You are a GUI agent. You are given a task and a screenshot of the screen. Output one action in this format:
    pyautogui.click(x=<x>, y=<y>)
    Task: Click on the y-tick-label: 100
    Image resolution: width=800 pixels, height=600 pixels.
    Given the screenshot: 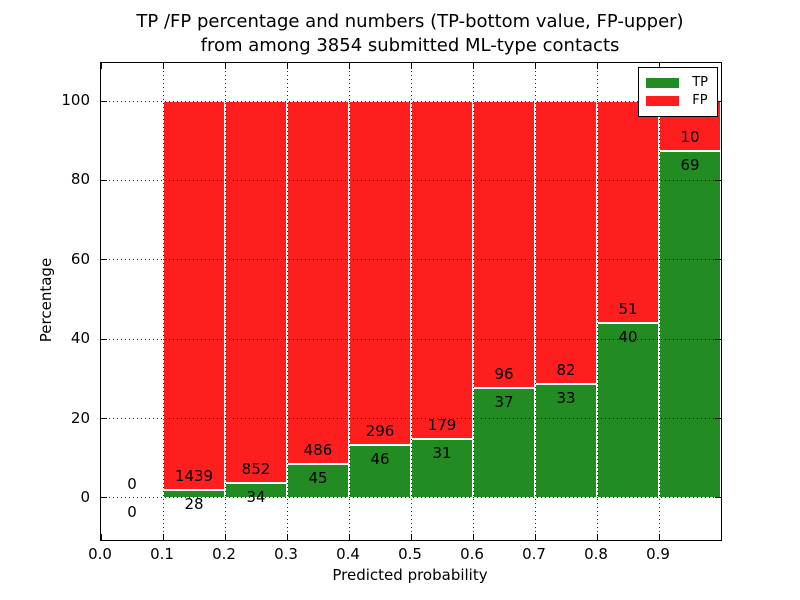 What is the action you would take?
    pyautogui.click(x=75, y=100)
    